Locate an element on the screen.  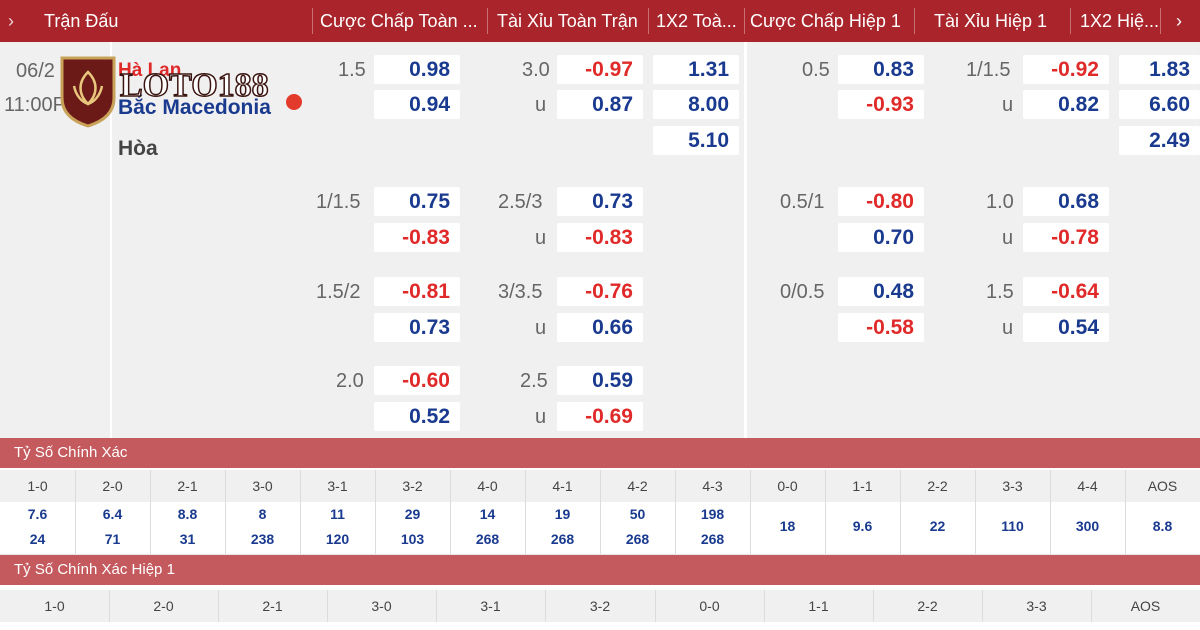
score-header-cell: 3-2 is located at coordinates (412, 486).